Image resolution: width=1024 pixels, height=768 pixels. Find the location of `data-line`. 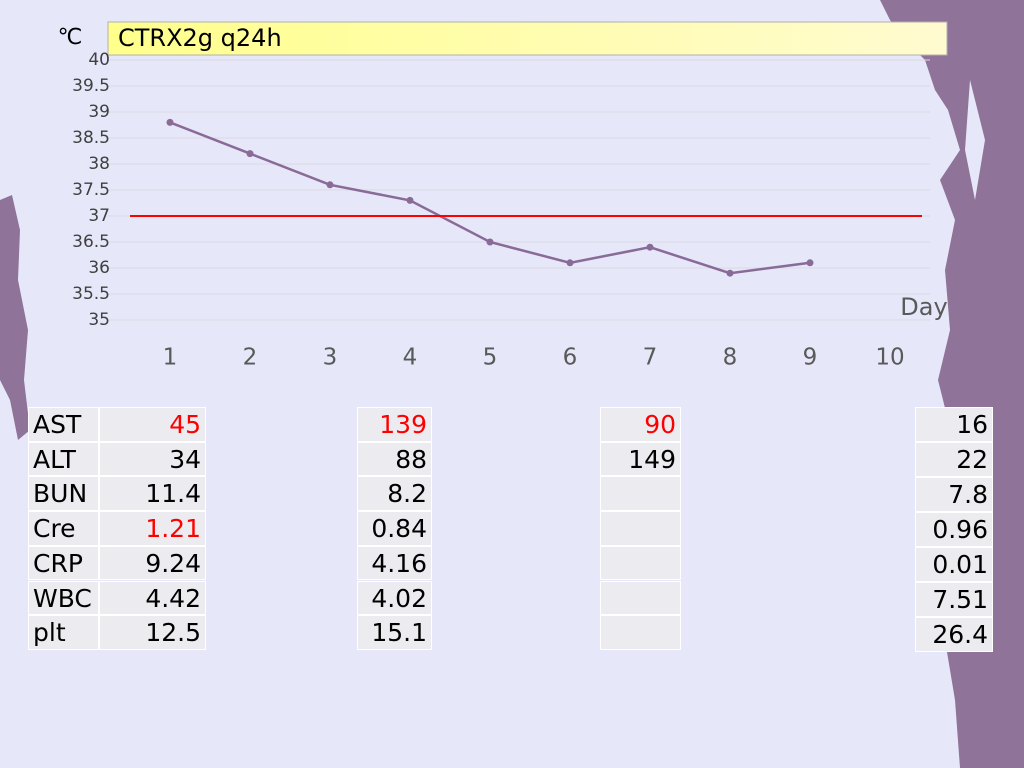

data-line is located at coordinates (490, 198).